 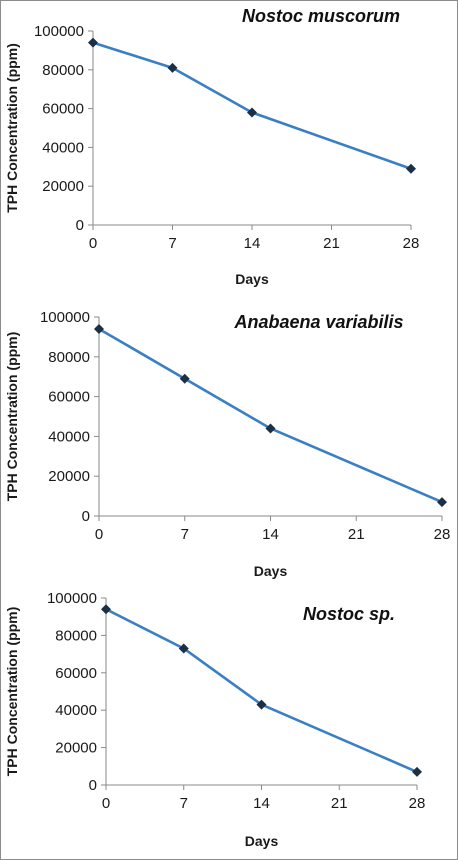 I want to click on chart-title: Anabaena variabilis, so click(x=318, y=322).